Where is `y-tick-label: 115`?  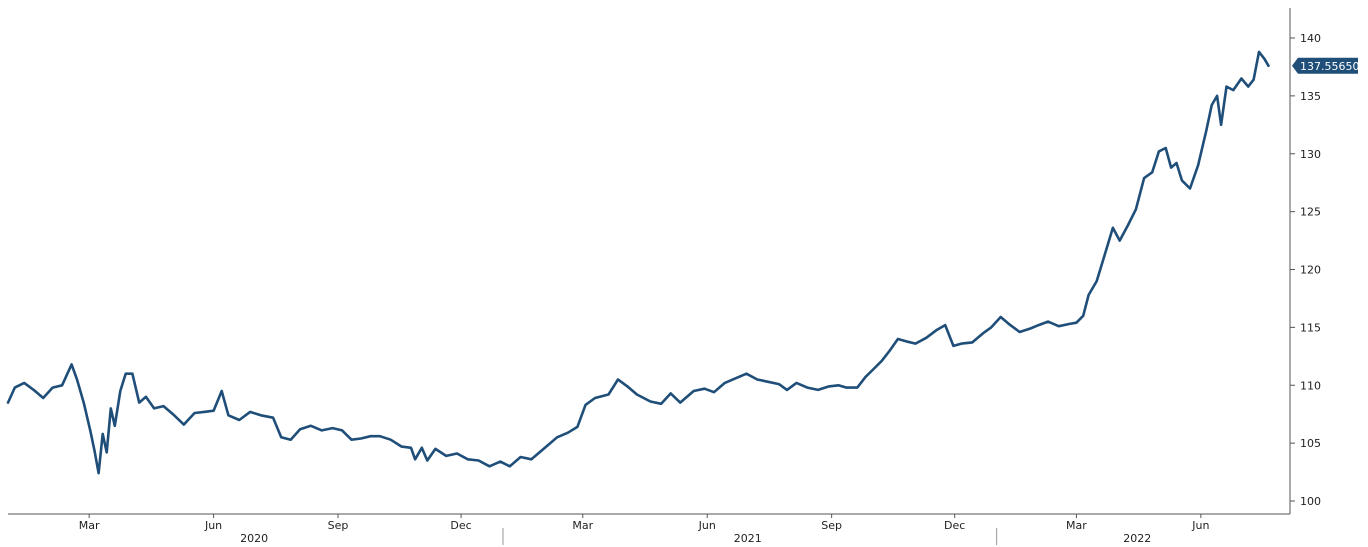
y-tick-label: 115 is located at coordinates (1310, 327).